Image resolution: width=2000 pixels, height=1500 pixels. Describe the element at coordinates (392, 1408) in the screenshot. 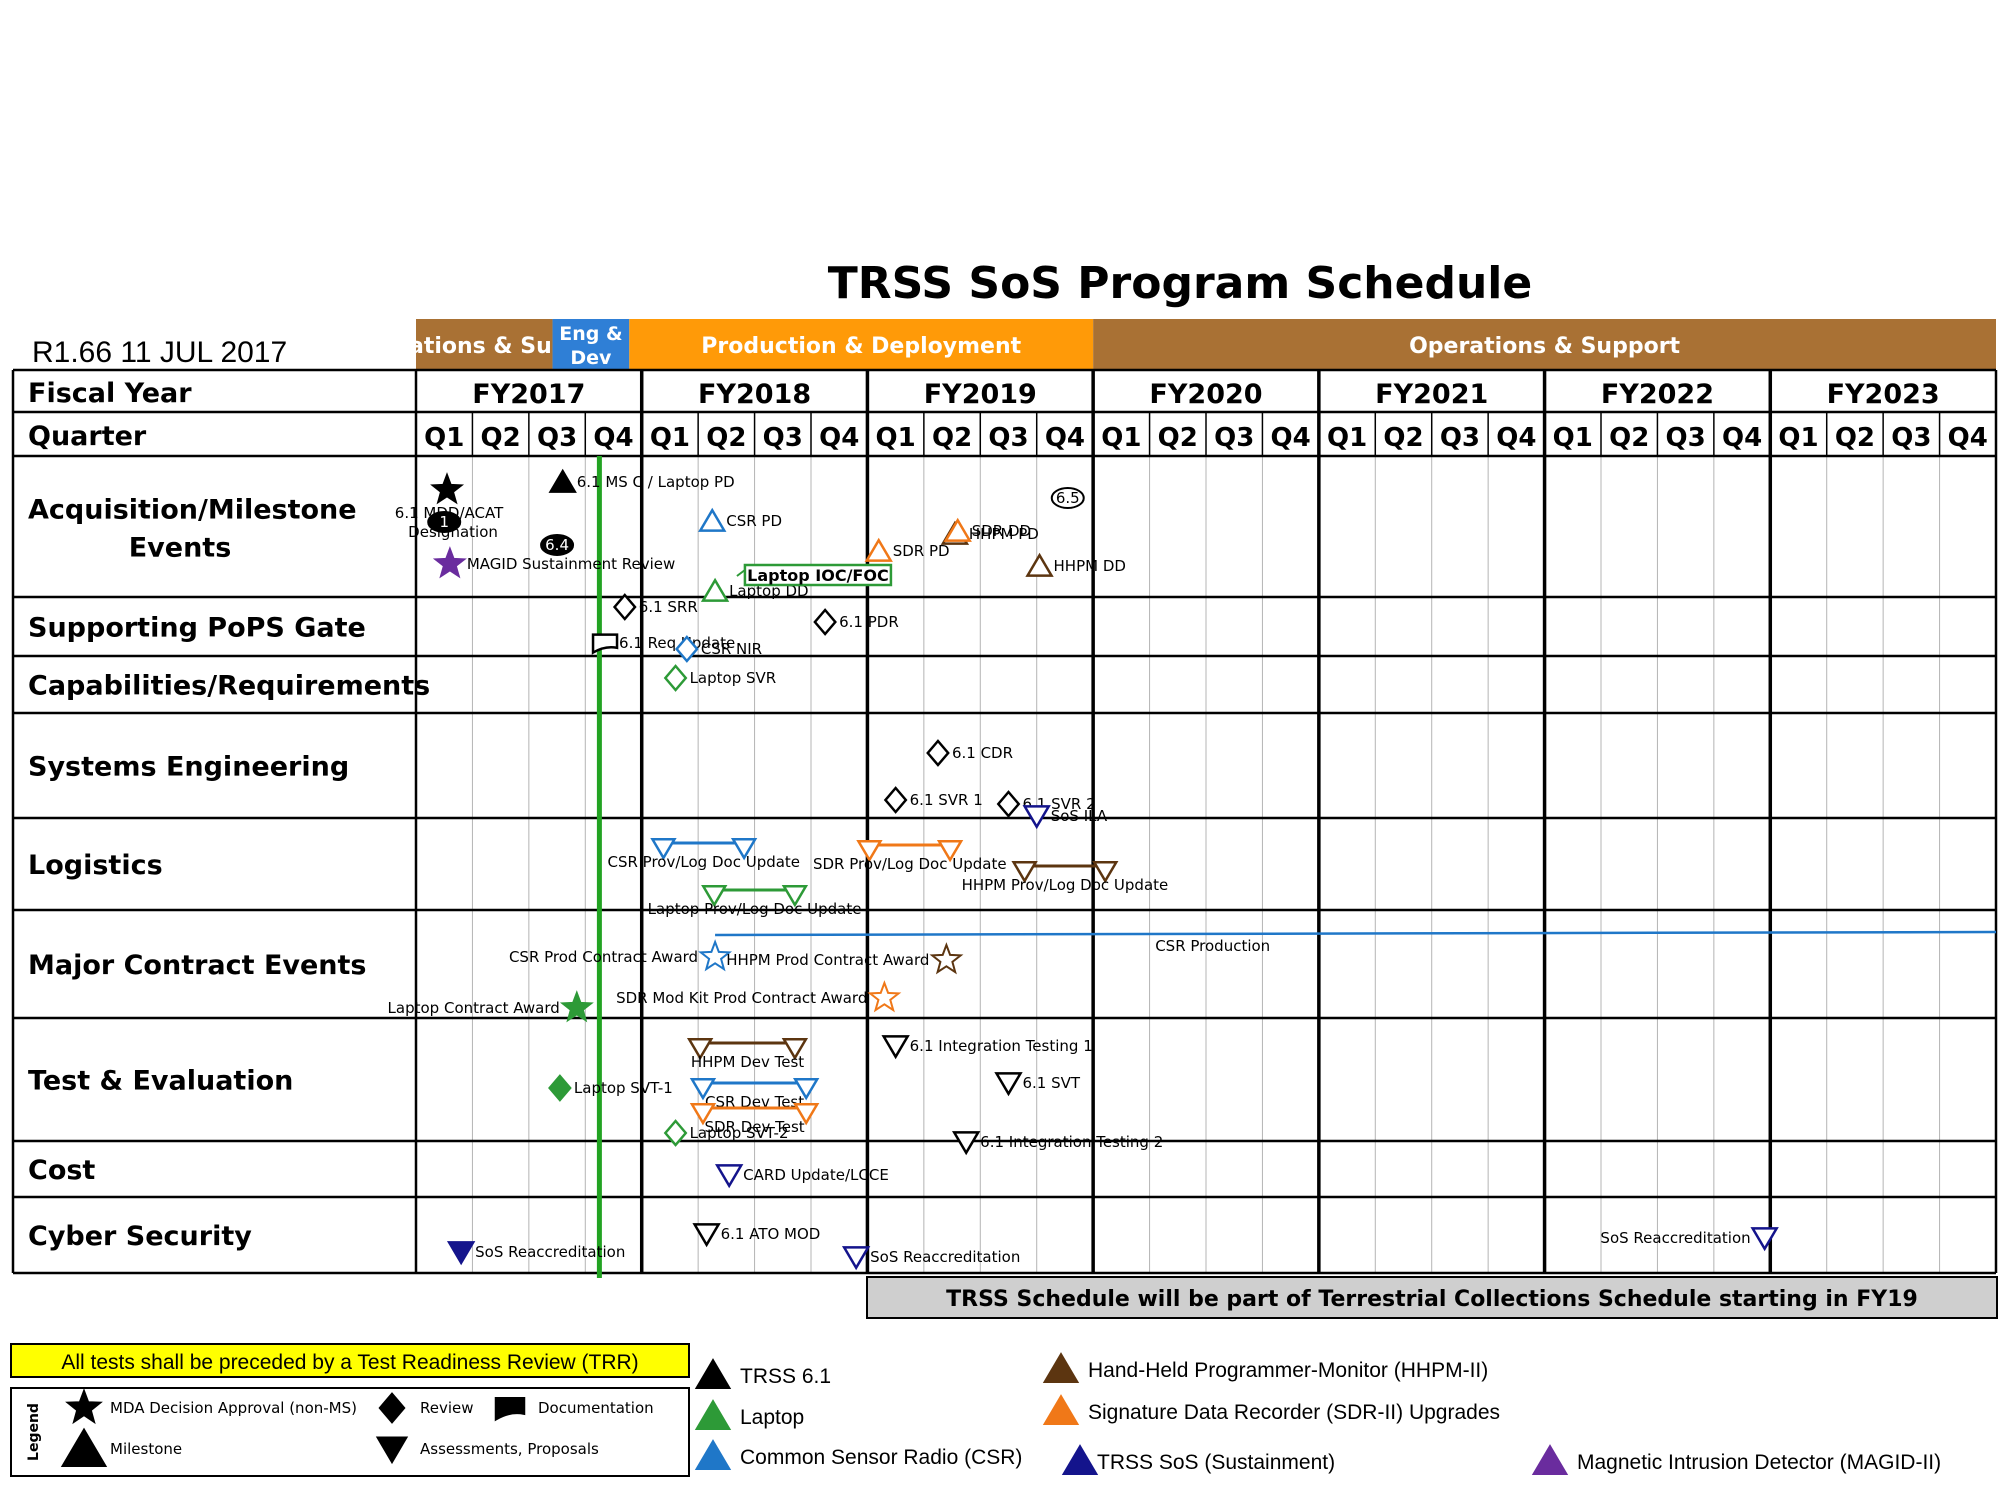

I see `legend-diamond-icon` at that location.